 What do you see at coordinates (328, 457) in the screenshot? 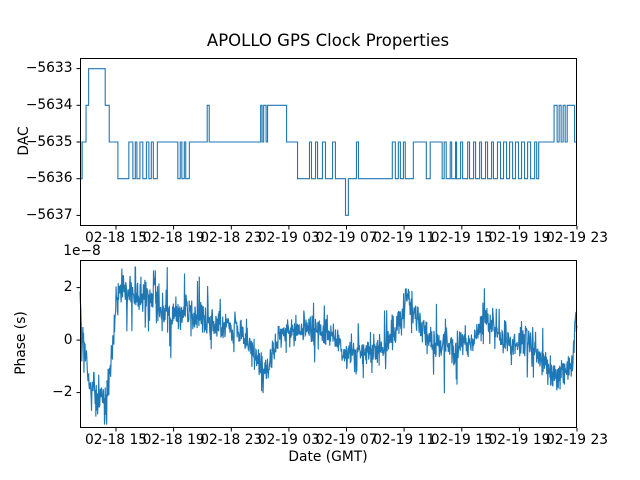
I see `x-axis-label: Date (GMT)` at bounding box center [328, 457].